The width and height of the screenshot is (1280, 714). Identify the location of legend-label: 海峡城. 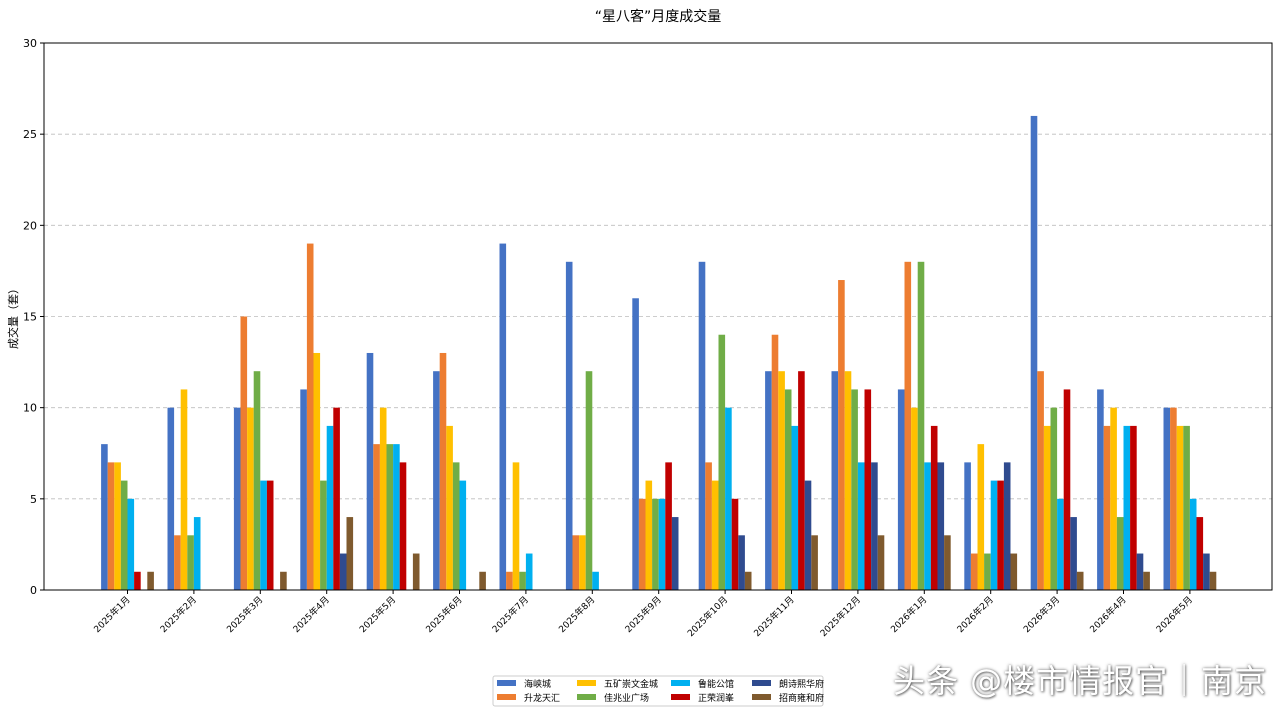
(537, 684).